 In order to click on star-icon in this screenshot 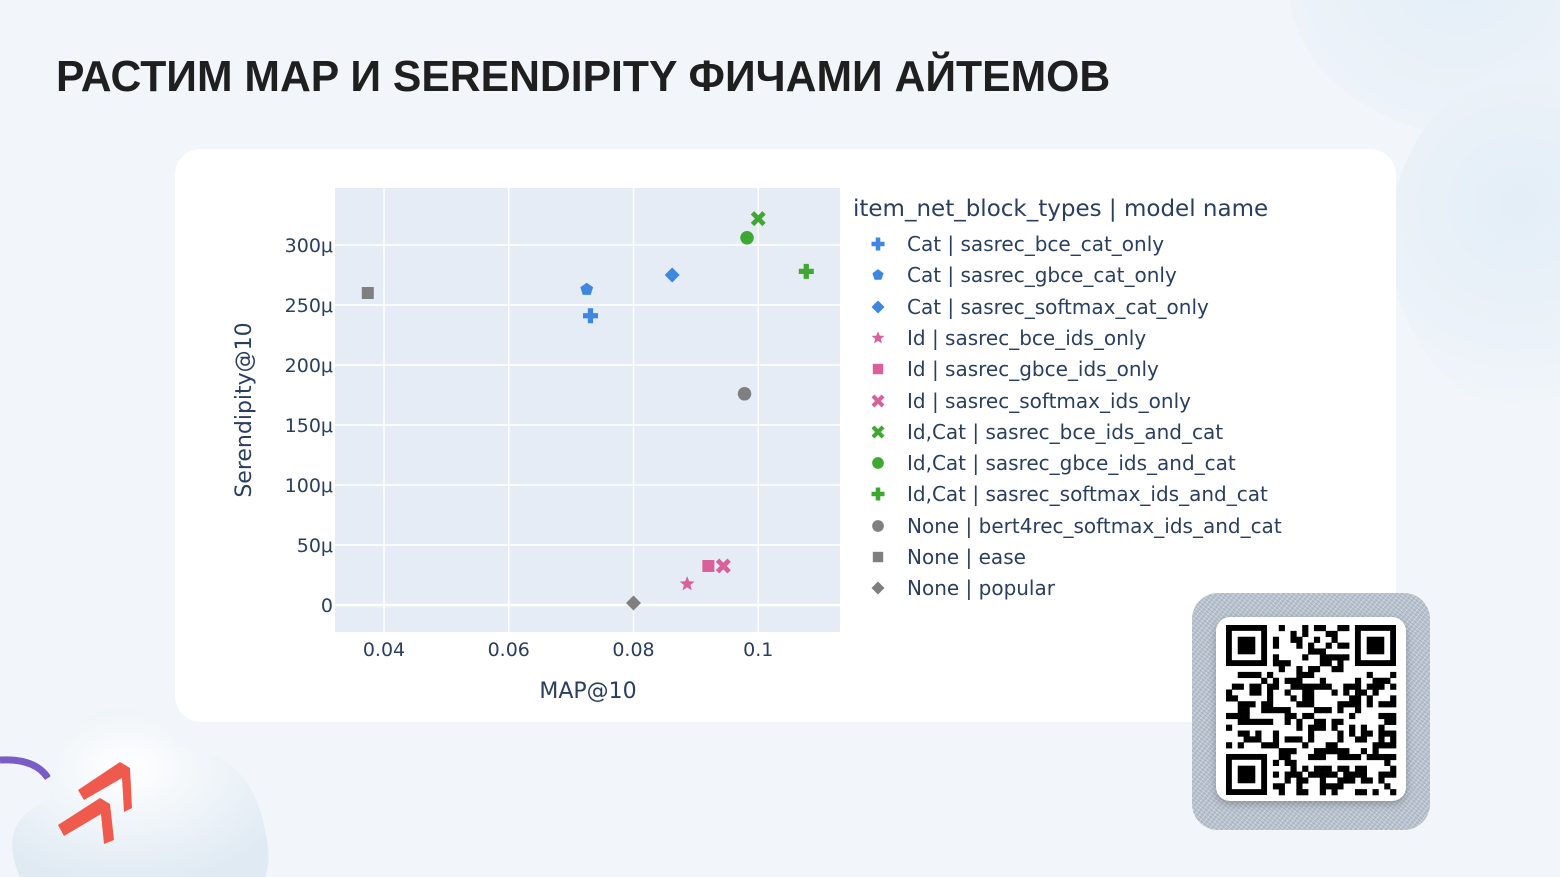, I will do `click(878, 337)`.